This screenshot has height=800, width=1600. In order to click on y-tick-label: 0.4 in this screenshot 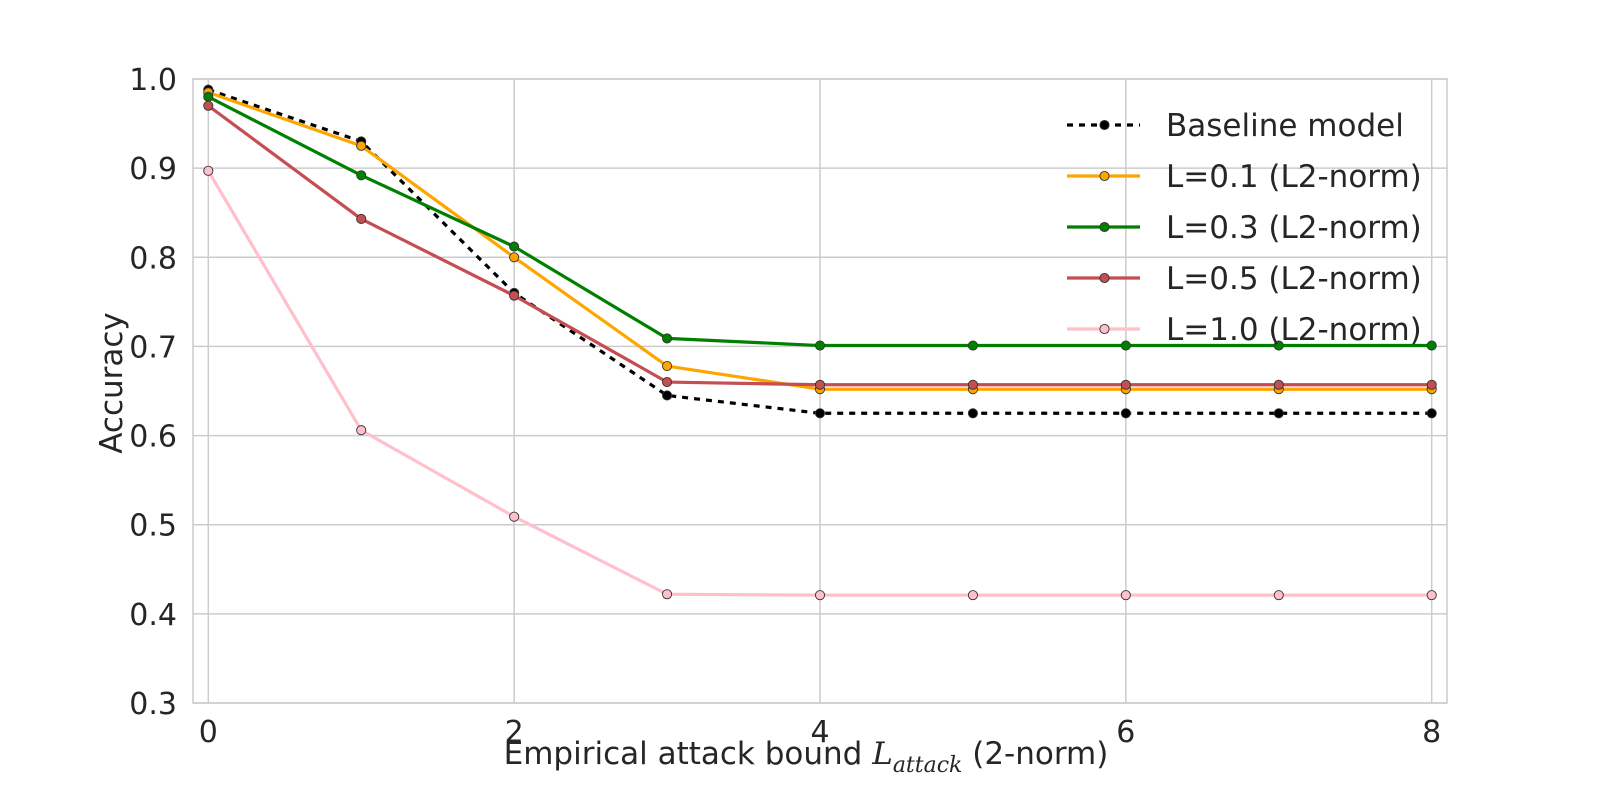, I will do `click(153, 615)`.